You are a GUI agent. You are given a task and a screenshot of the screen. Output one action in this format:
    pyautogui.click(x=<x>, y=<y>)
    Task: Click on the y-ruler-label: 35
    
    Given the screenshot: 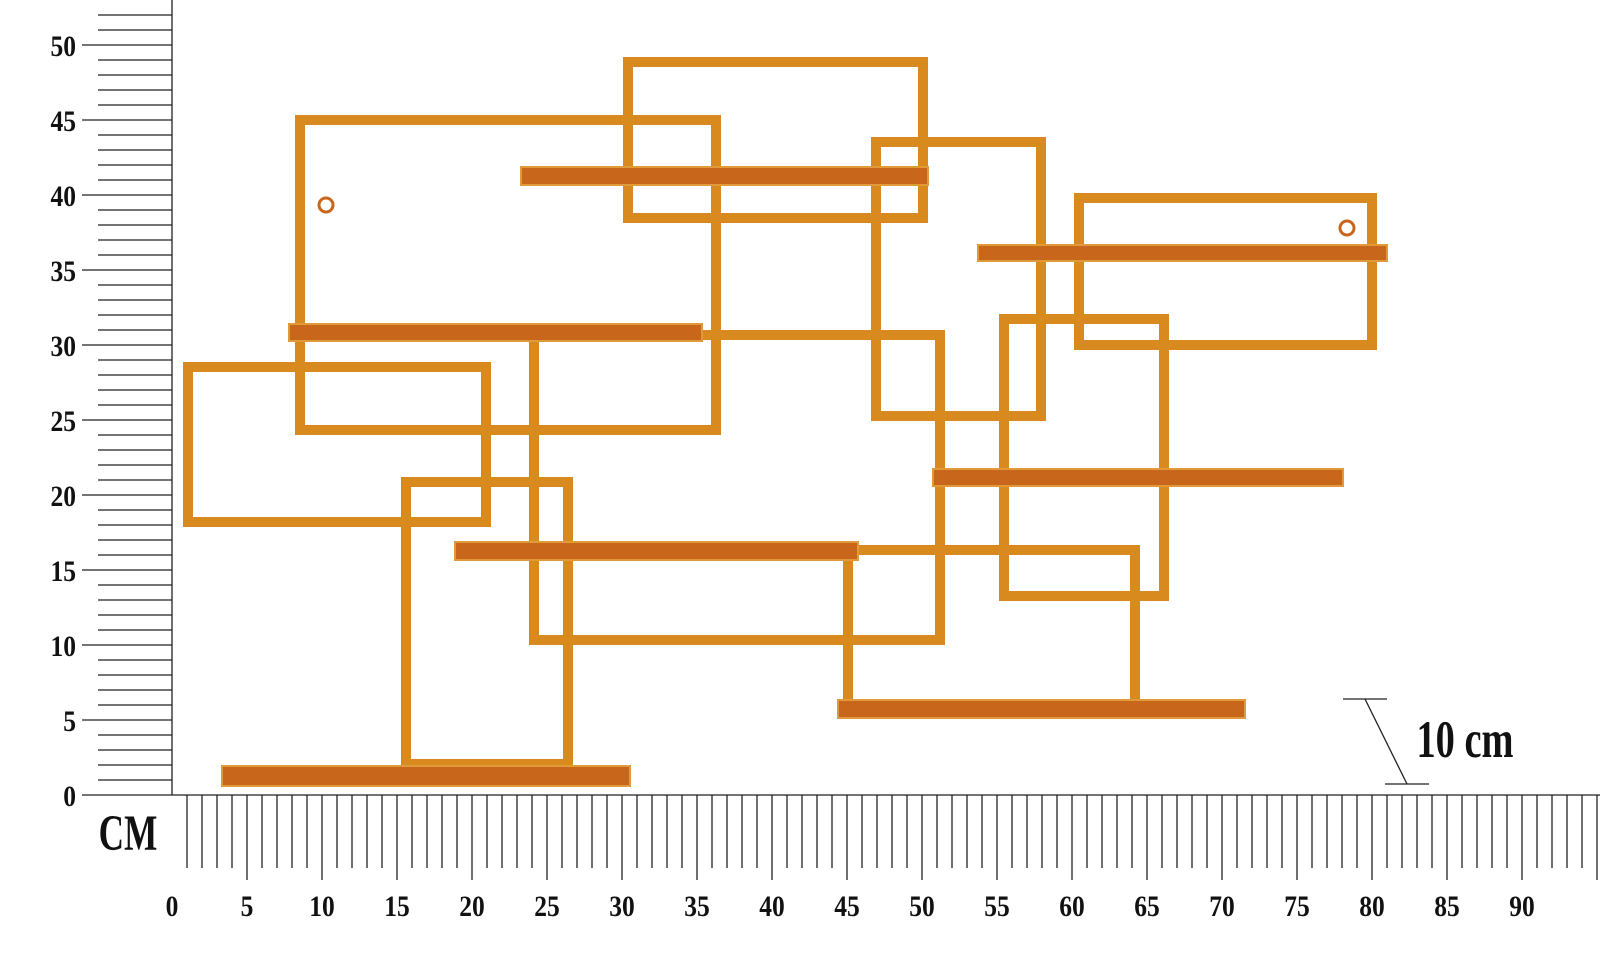 What is the action you would take?
    pyautogui.click(x=63, y=271)
    